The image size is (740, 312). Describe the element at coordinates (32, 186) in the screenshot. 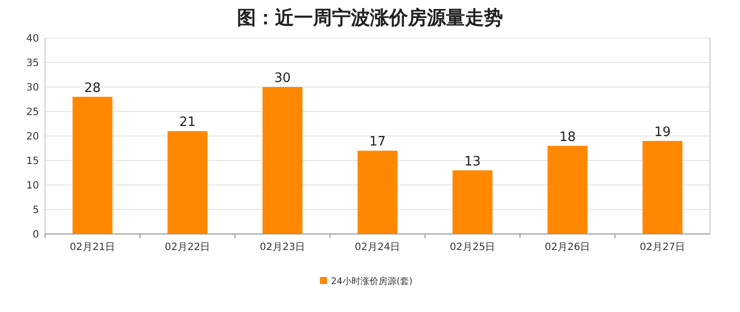

I see `y-tick-label: 10` at that location.